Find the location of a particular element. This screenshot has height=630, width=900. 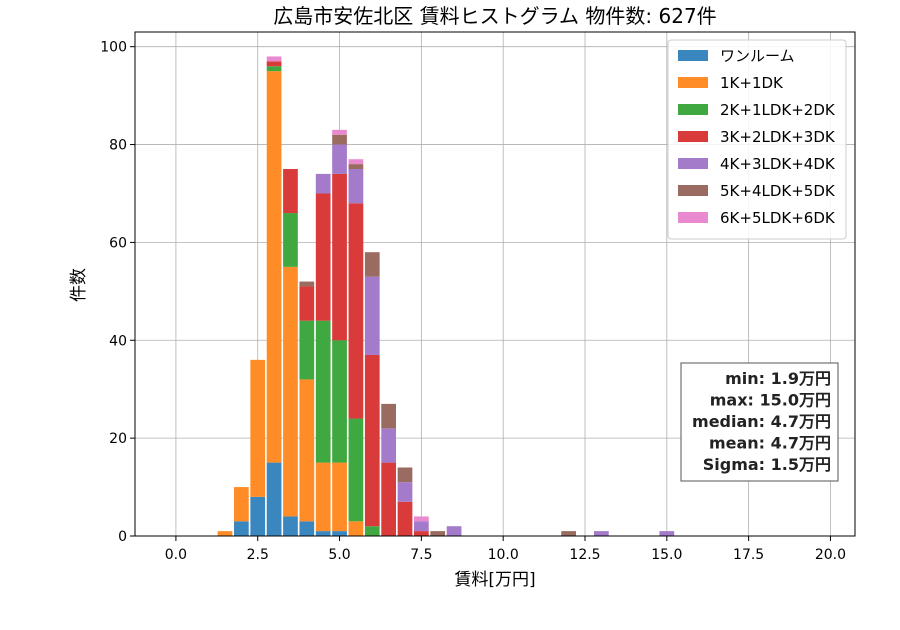

y-tick-label-1: 20 is located at coordinates (118, 439).